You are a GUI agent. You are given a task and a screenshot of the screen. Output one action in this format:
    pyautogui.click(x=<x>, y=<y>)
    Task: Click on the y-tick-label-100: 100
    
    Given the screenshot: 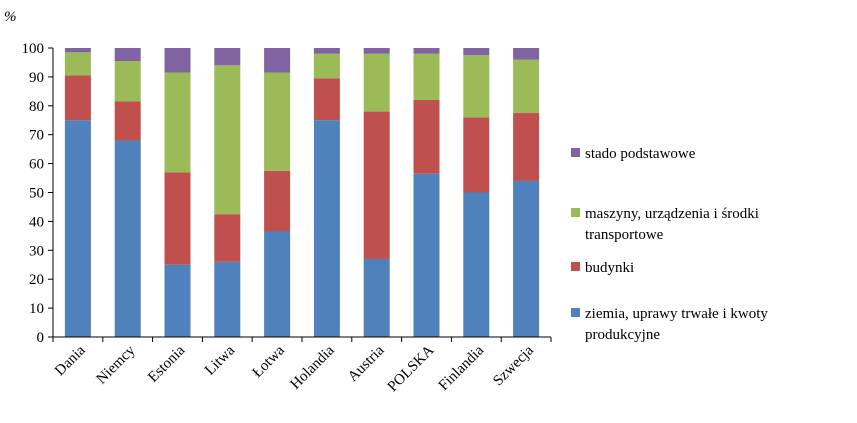 What is the action you would take?
    pyautogui.click(x=33, y=49)
    